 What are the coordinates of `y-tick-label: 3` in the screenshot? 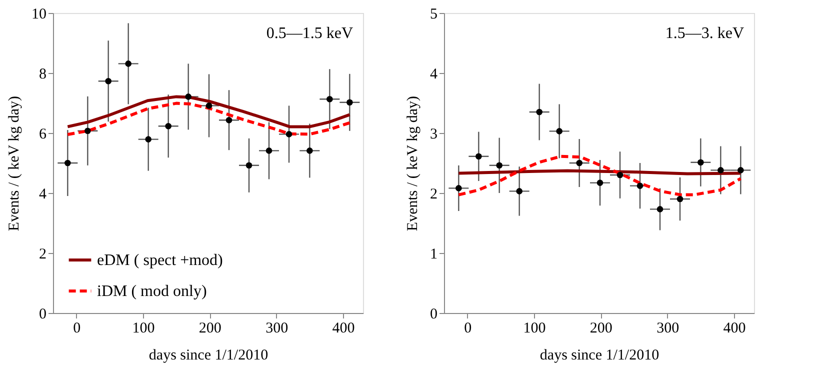 It's located at (434, 134).